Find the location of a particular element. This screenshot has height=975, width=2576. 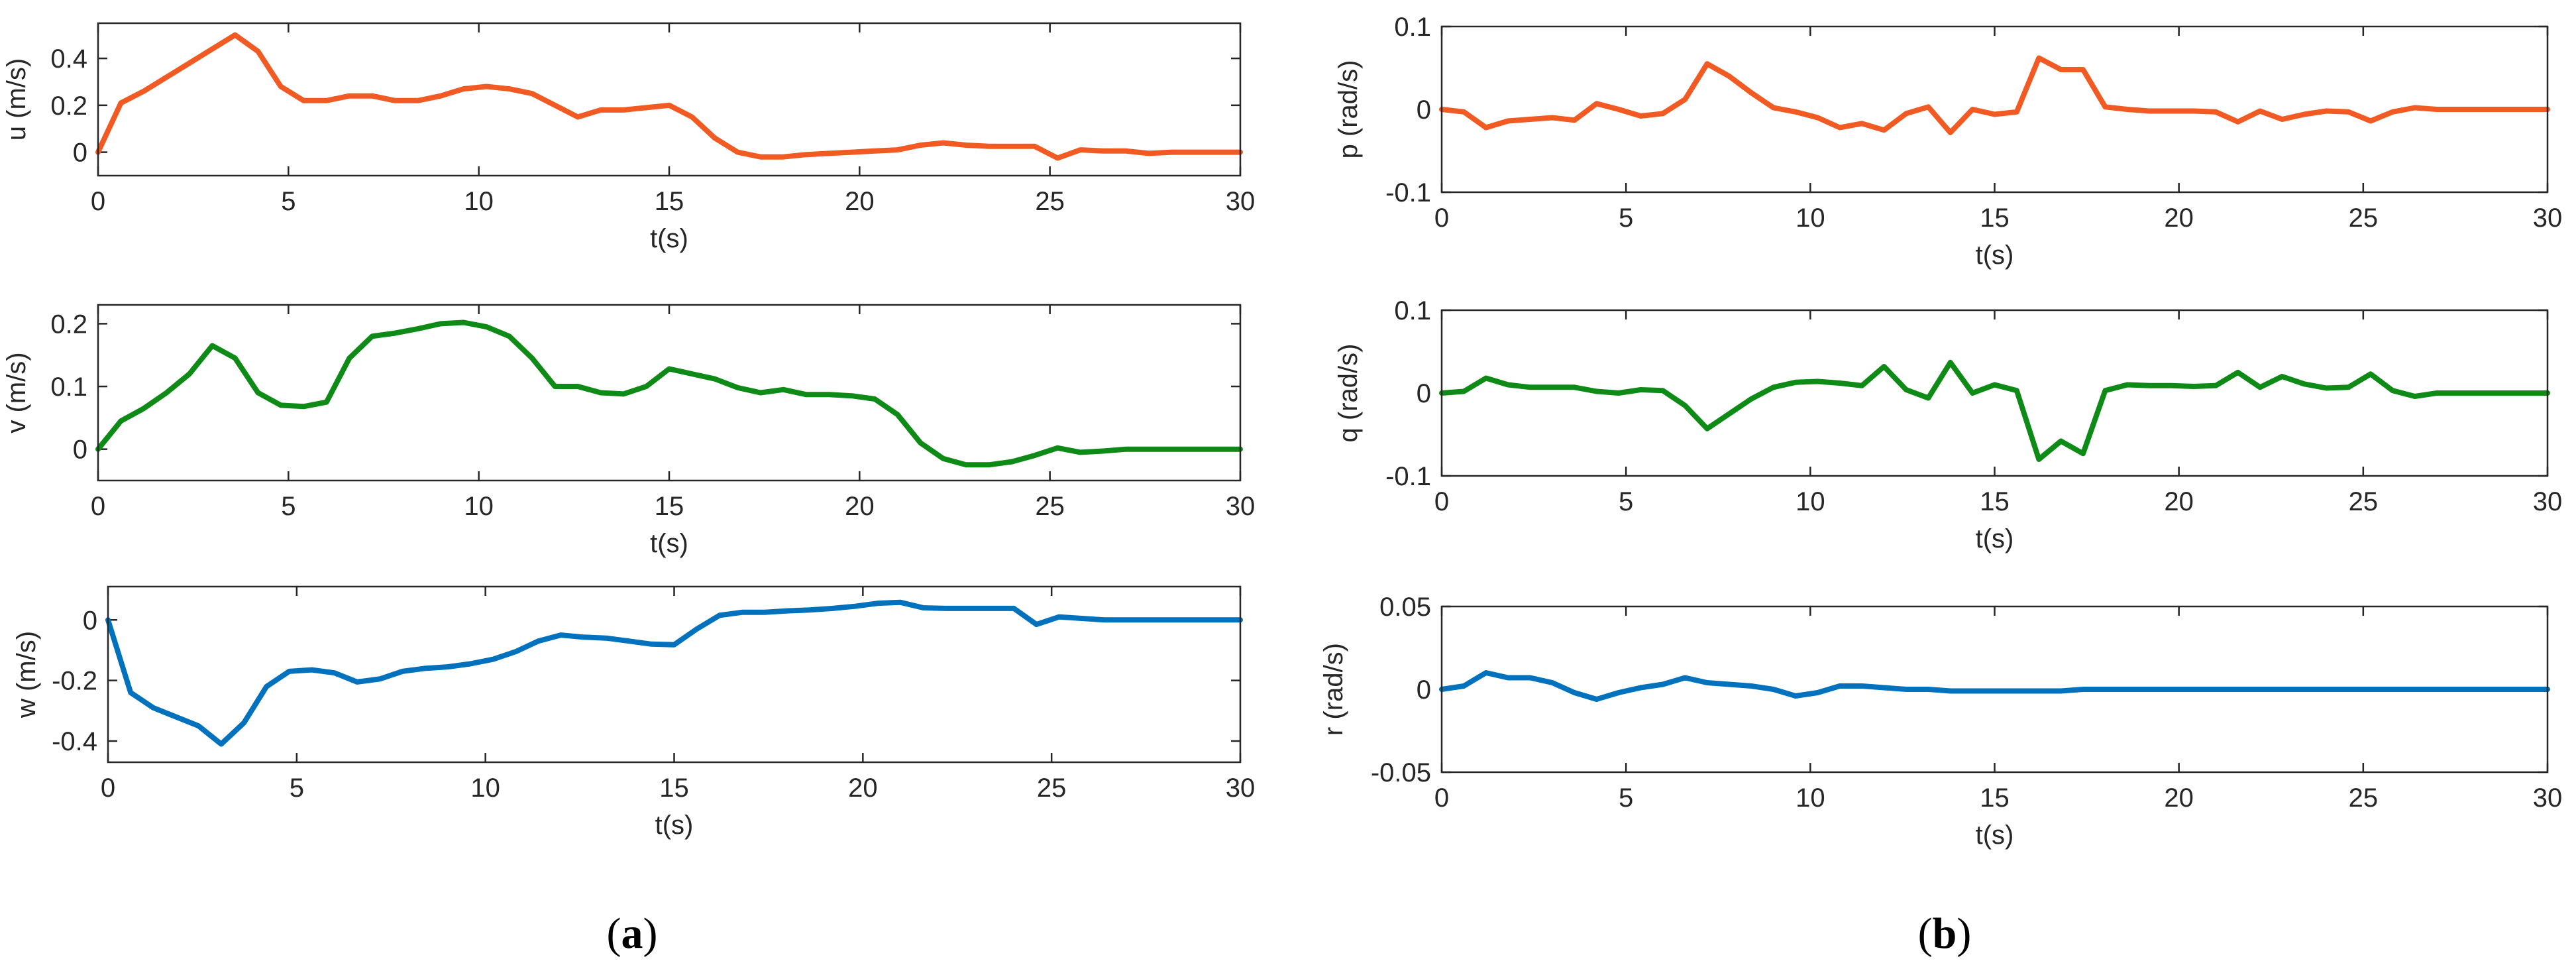

y-axis-label: p (rad/s) is located at coordinates (1348, 109).